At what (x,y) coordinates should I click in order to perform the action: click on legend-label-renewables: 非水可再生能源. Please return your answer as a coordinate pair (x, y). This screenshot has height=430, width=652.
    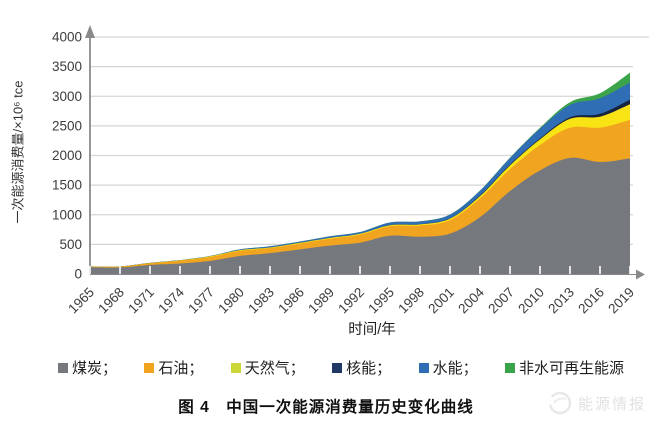
    Looking at the image, I should click on (571, 368).